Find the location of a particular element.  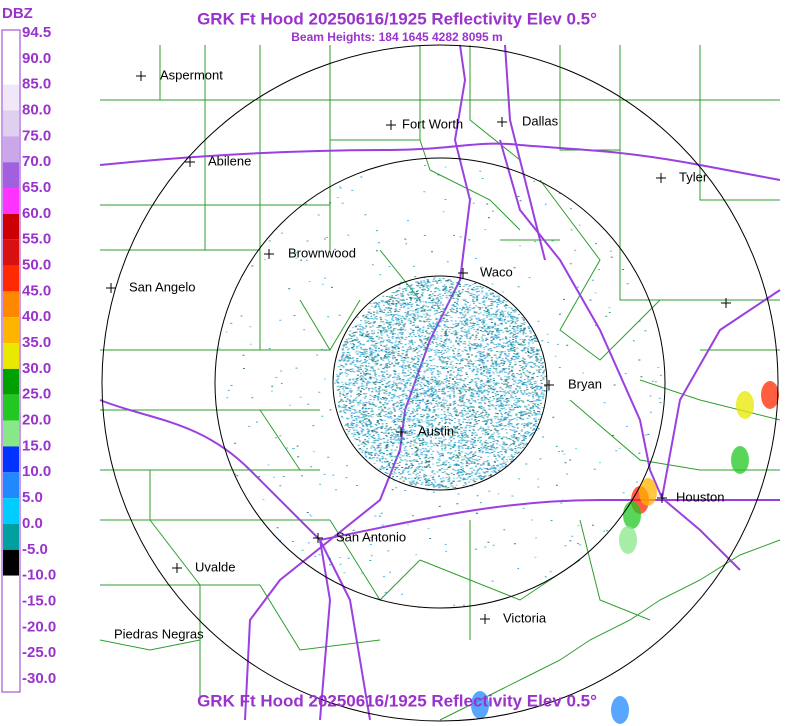

city-label: San Antonio is located at coordinates (371, 536).